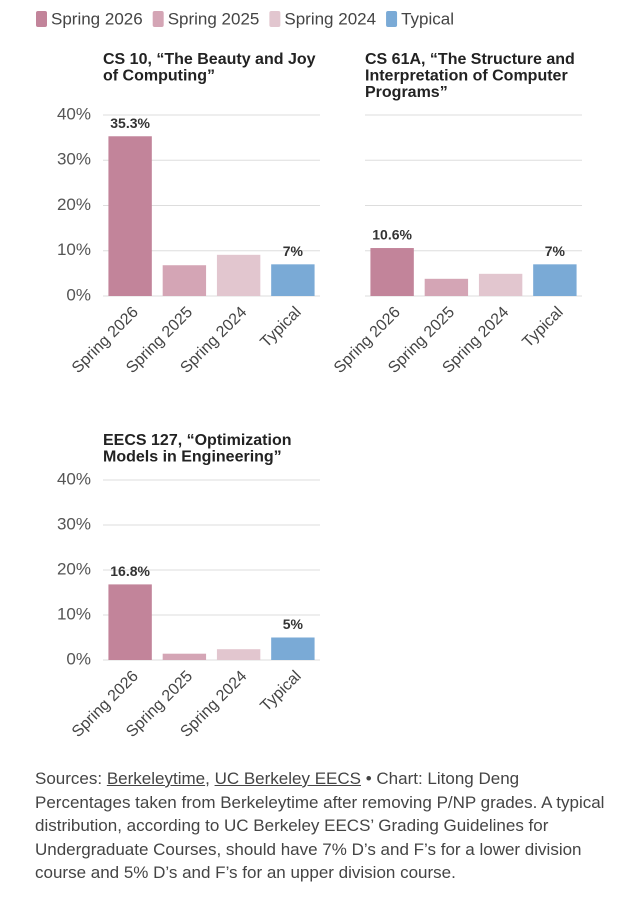  Describe the element at coordinates (427, 18) in the screenshot. I see `legend-label: Typical` at that location.